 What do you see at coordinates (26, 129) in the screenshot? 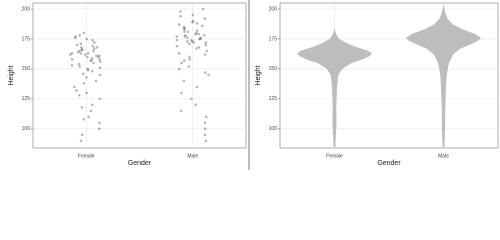
I see `y-tick-label: 100` at bounding box center [26, 129].